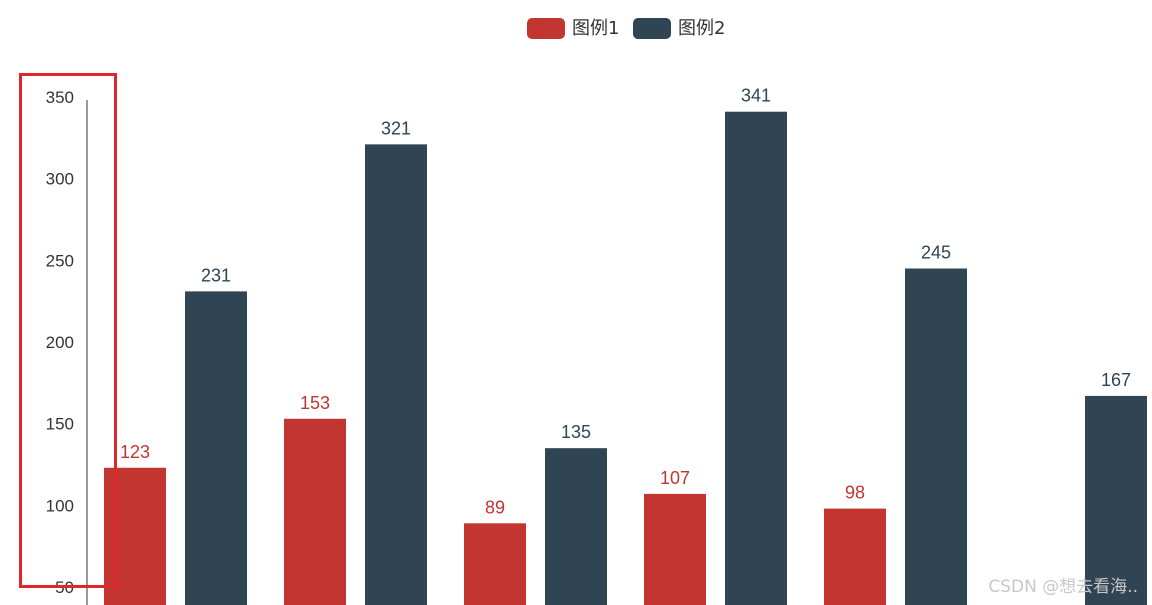 This screenshot has height=605, width=1152. Describe the element at coordinates (315, 403) in the screenshot. I see `data-label: 153` at that location.